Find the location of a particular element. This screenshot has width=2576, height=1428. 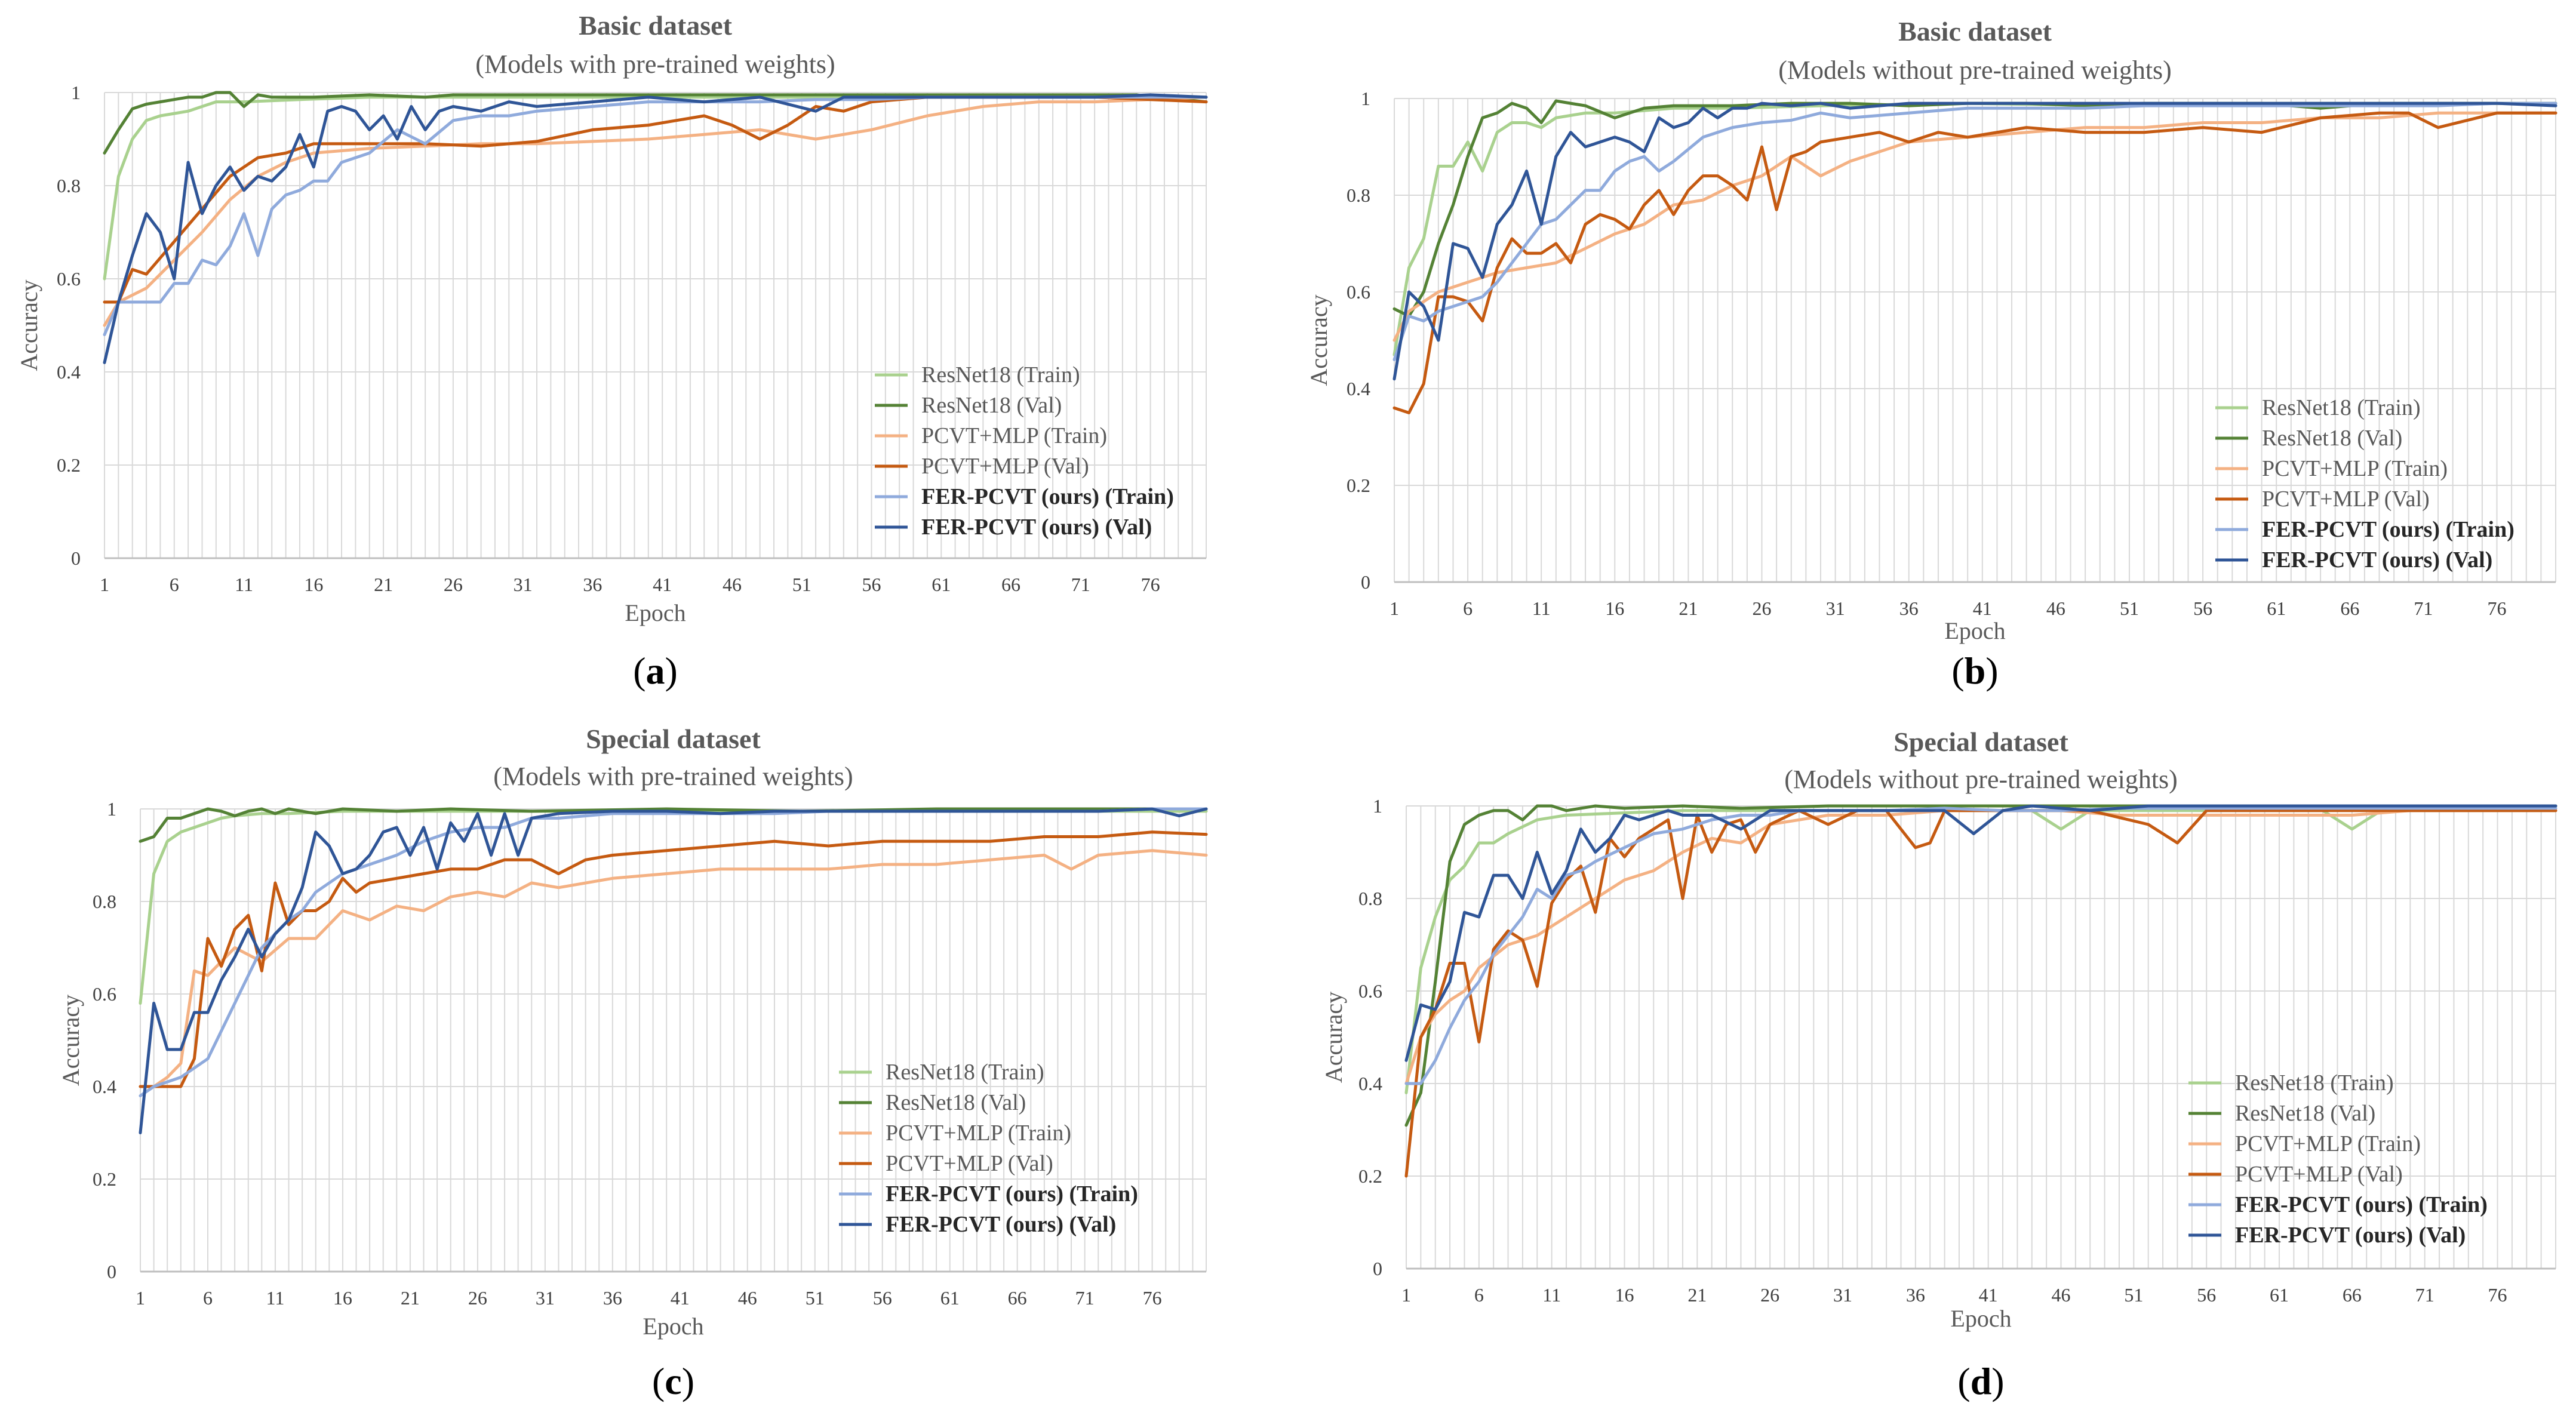

panel-label: (b) is located at coordinates (1974, 671).